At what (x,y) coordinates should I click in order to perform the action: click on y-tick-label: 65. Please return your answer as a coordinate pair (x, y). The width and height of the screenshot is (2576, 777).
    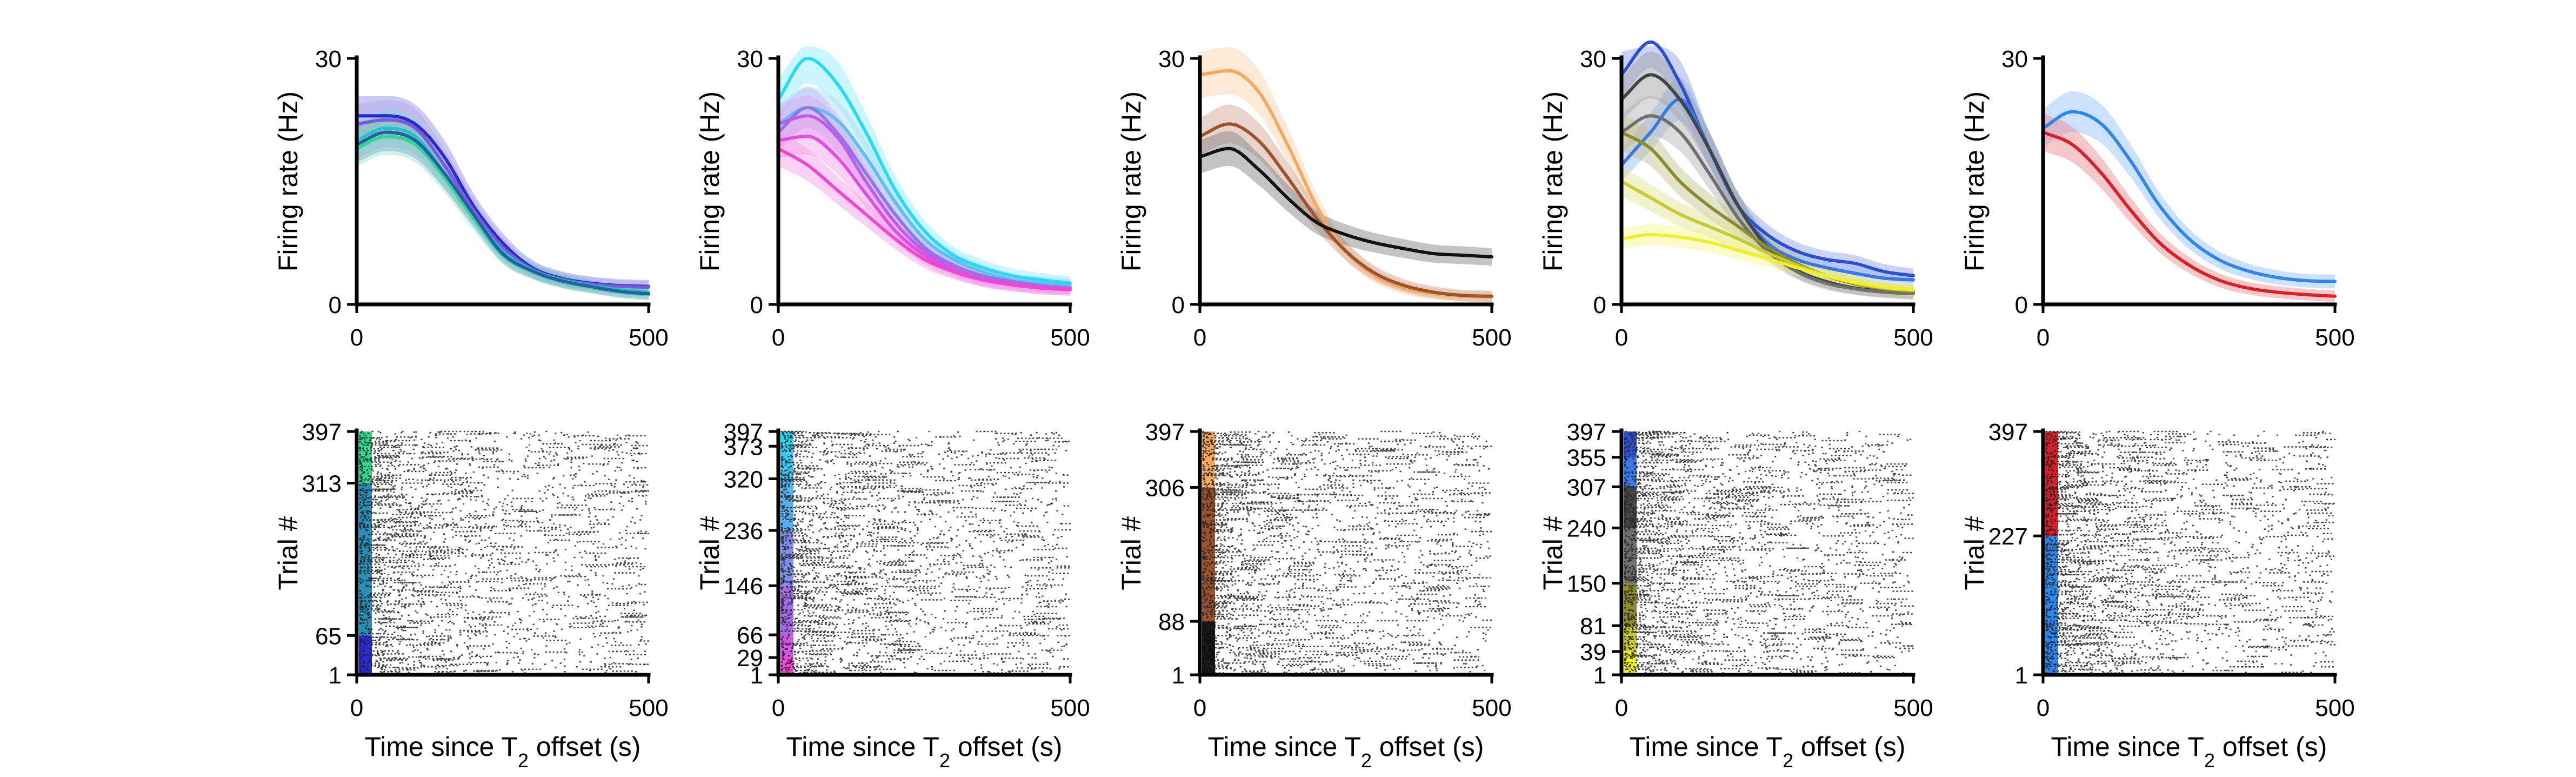
    Looking at the image, I should click on (328, 636).